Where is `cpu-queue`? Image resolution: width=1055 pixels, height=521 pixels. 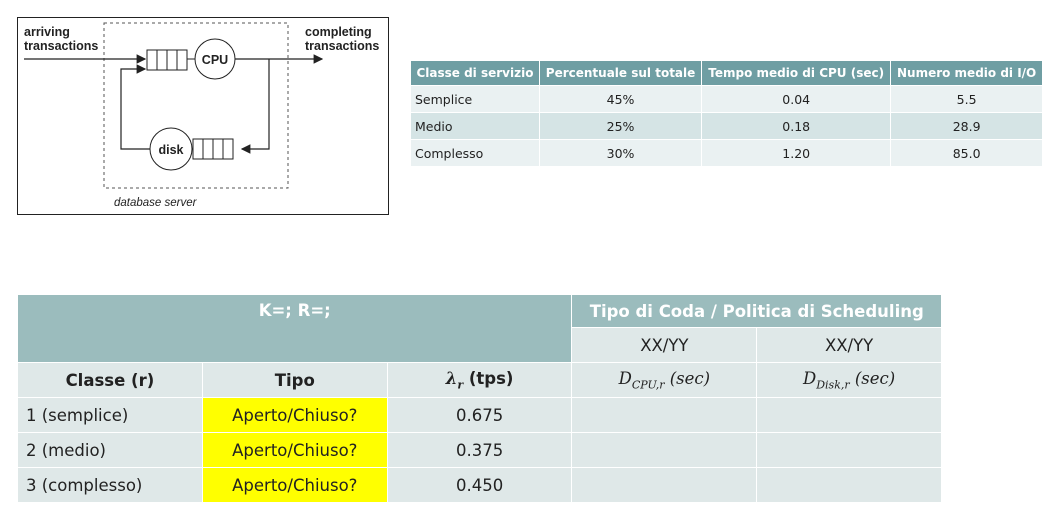 cpu-queue is located at coordinates (167, 60).